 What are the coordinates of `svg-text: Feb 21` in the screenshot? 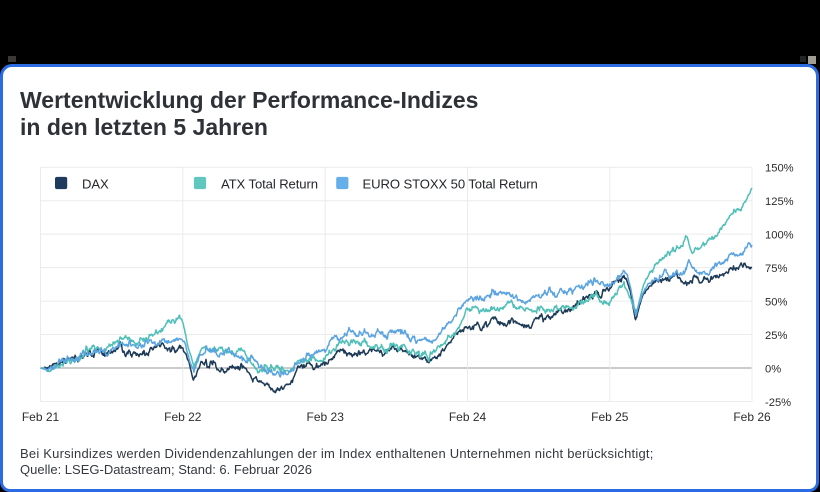 It's located at (41, 417).